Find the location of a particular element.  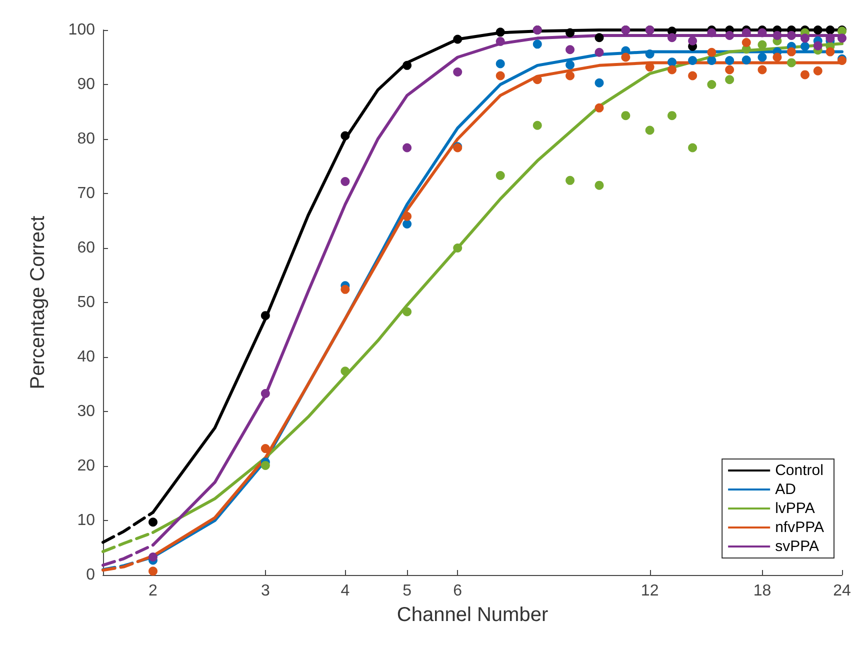

y-tick-label: 50 is located at coordinates (86, 302).